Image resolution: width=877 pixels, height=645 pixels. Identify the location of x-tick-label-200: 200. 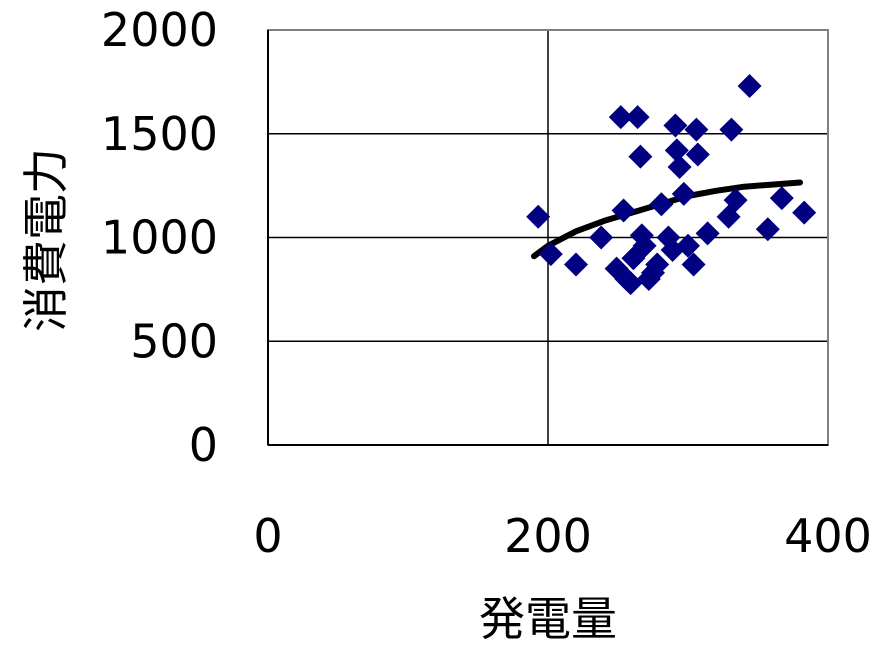
(548, 536).